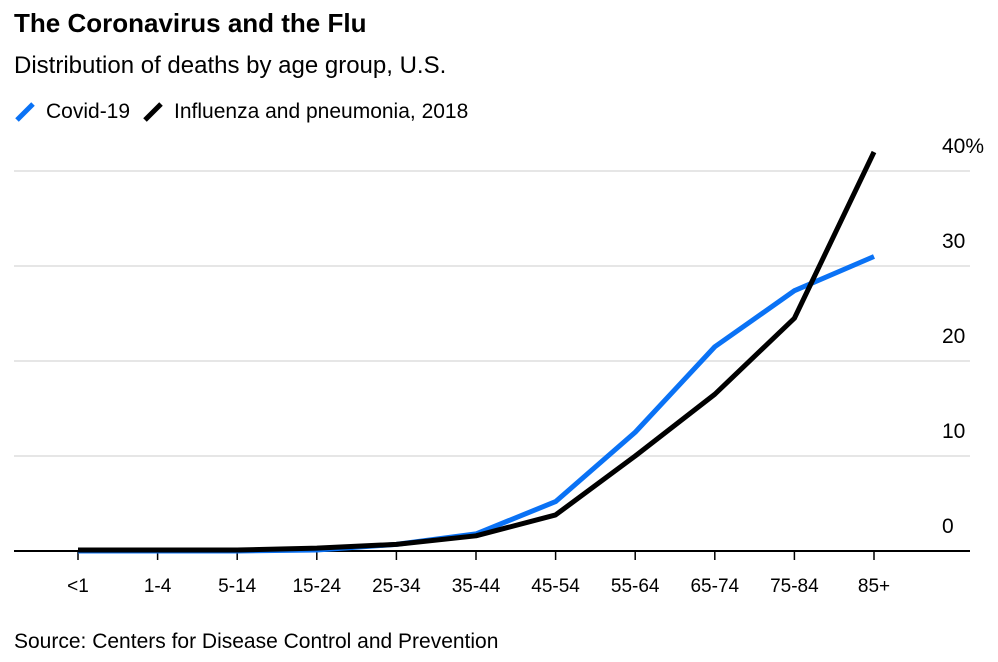 The width and height of the screenshot is (998, 662). I want to click on x-tick-label: 15-24, so click(316, 586).